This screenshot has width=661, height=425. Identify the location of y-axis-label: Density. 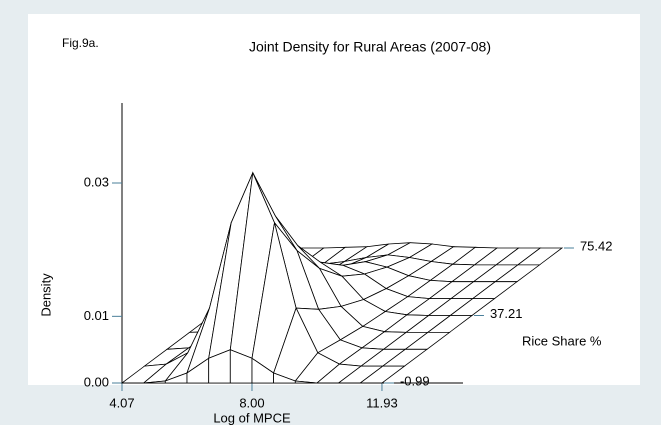
(45, 295).